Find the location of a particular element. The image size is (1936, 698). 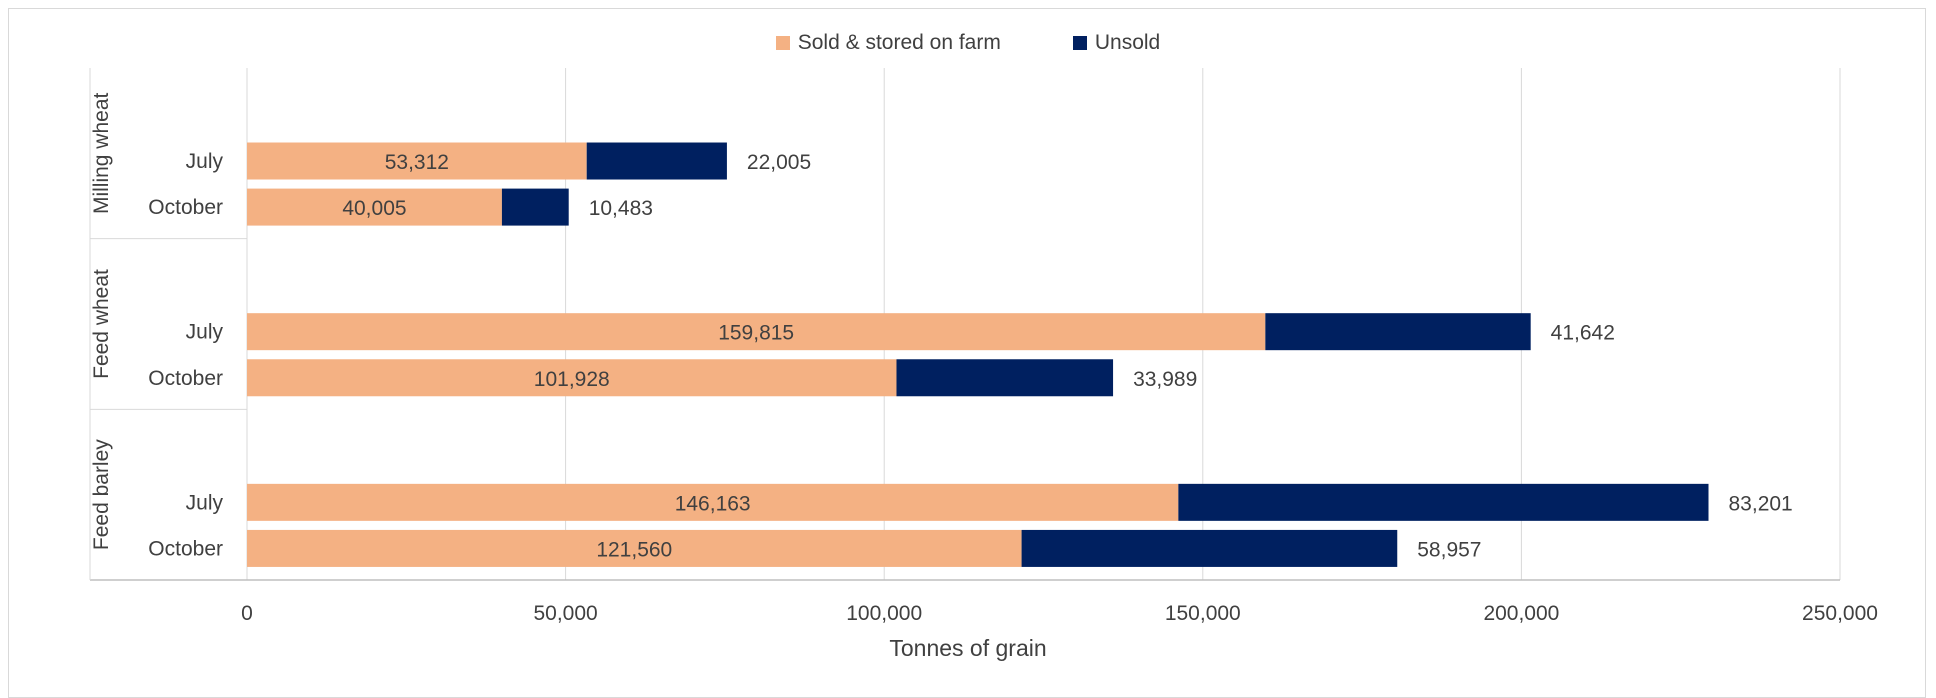

legend-label-sold: Sold & stored on farm is located at coordinates (899, 42).